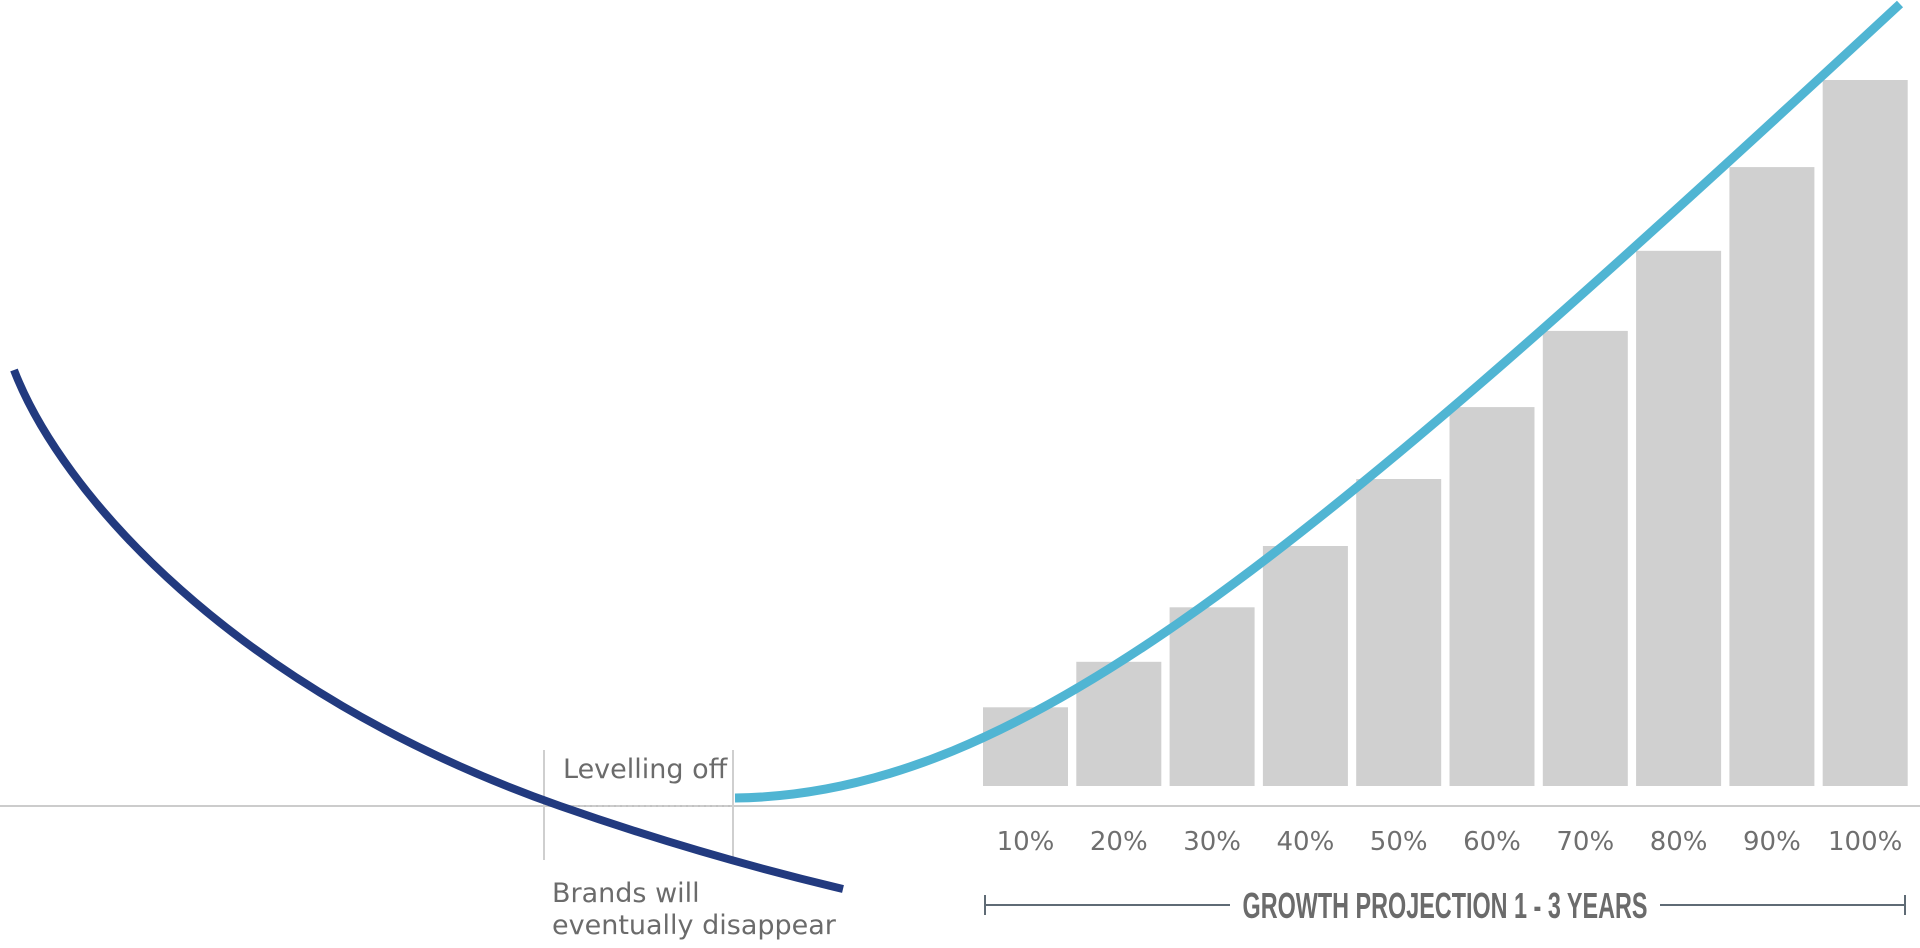  Describe the element at coordinates (646, 769) in the screenshot. I see `levelling-off-label: Levelling off` at that location.